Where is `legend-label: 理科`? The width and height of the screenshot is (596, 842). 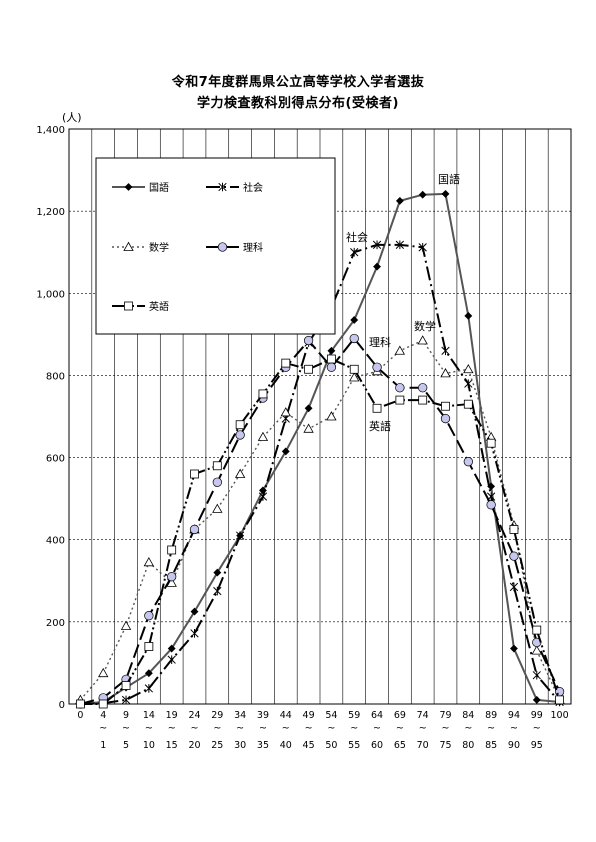
legend-label: 理科 is located at coordinates (253, 247).